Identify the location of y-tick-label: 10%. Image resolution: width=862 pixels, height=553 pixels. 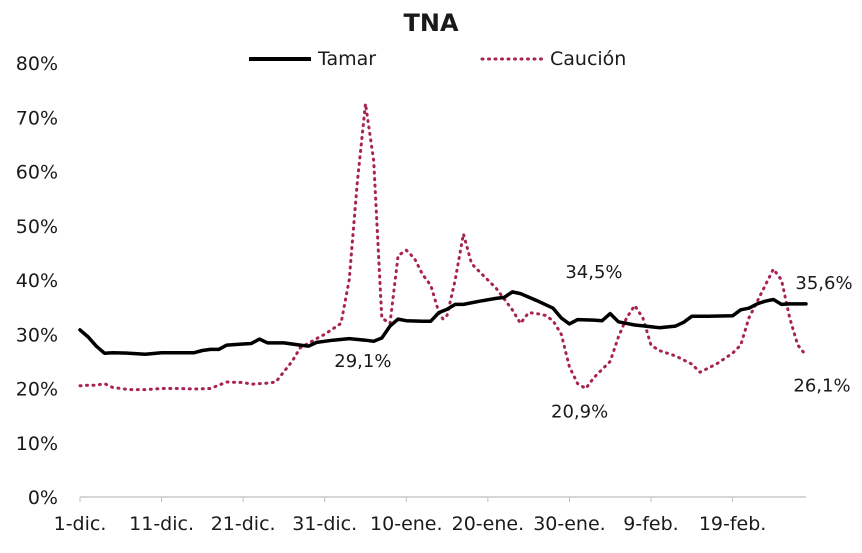
(37, 444).